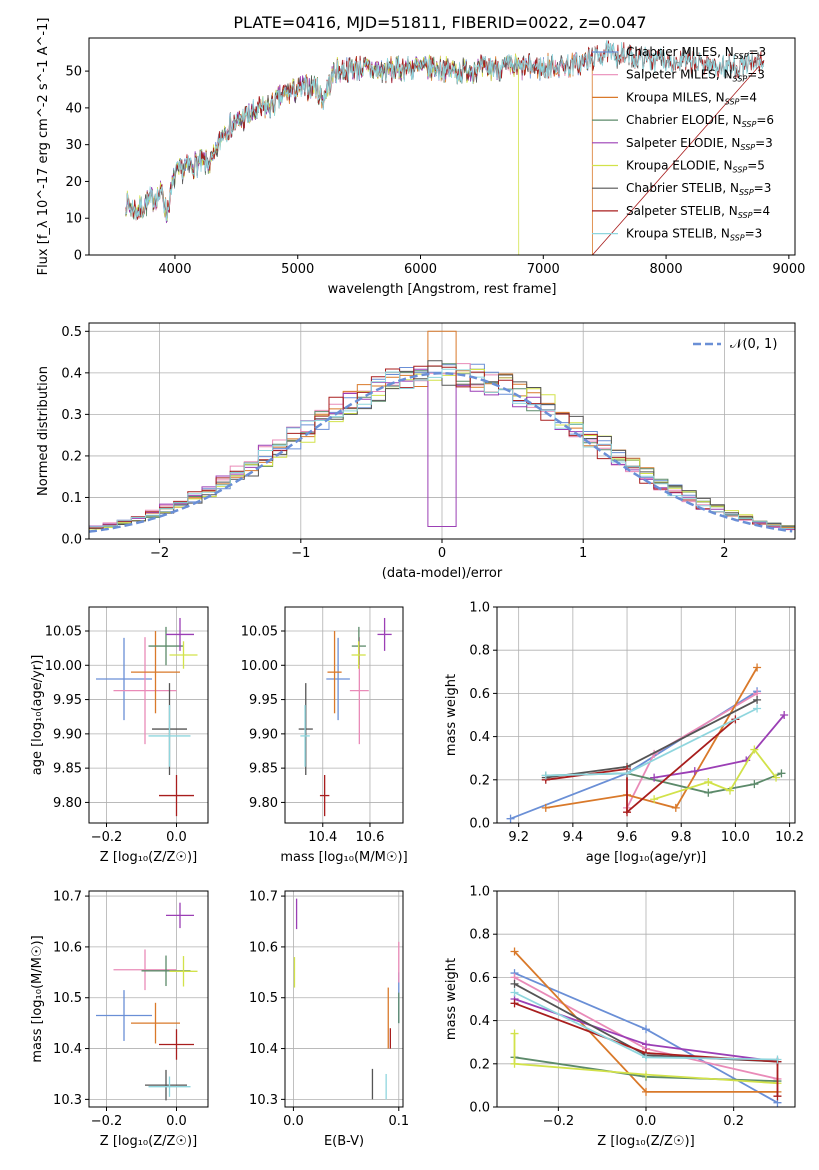 This screenshot has height=1170, width=819. Describe the element at coordinates (694, 235) in the screenshot. I see `legend-entry: Kroupa STELIB, NSSP=3` at that location.